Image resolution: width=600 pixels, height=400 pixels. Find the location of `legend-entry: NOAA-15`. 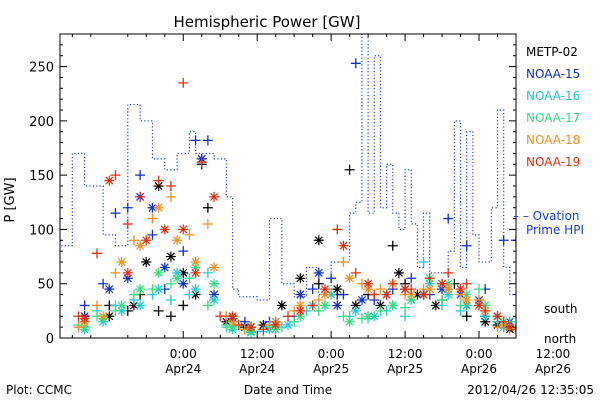

legend-entry: NOAA-15 is located at coordinates (553, 74).